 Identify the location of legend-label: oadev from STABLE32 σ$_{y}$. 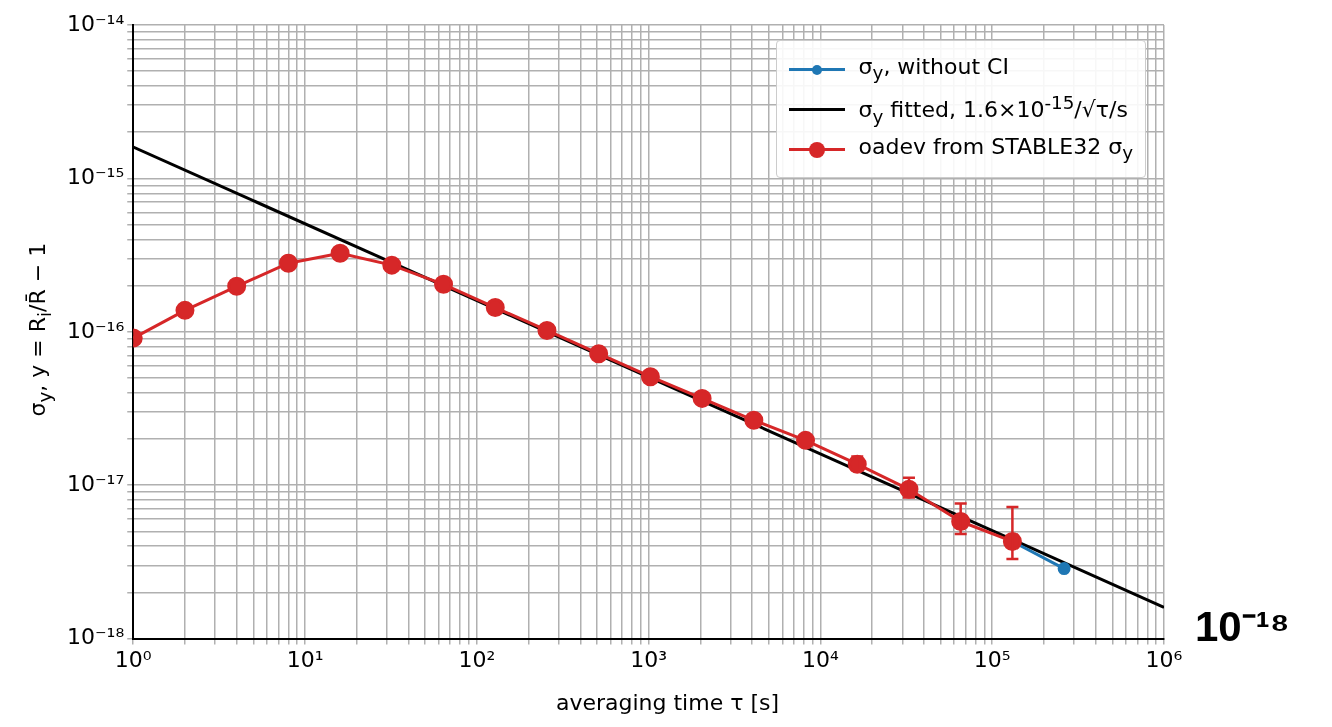
(995, 149).